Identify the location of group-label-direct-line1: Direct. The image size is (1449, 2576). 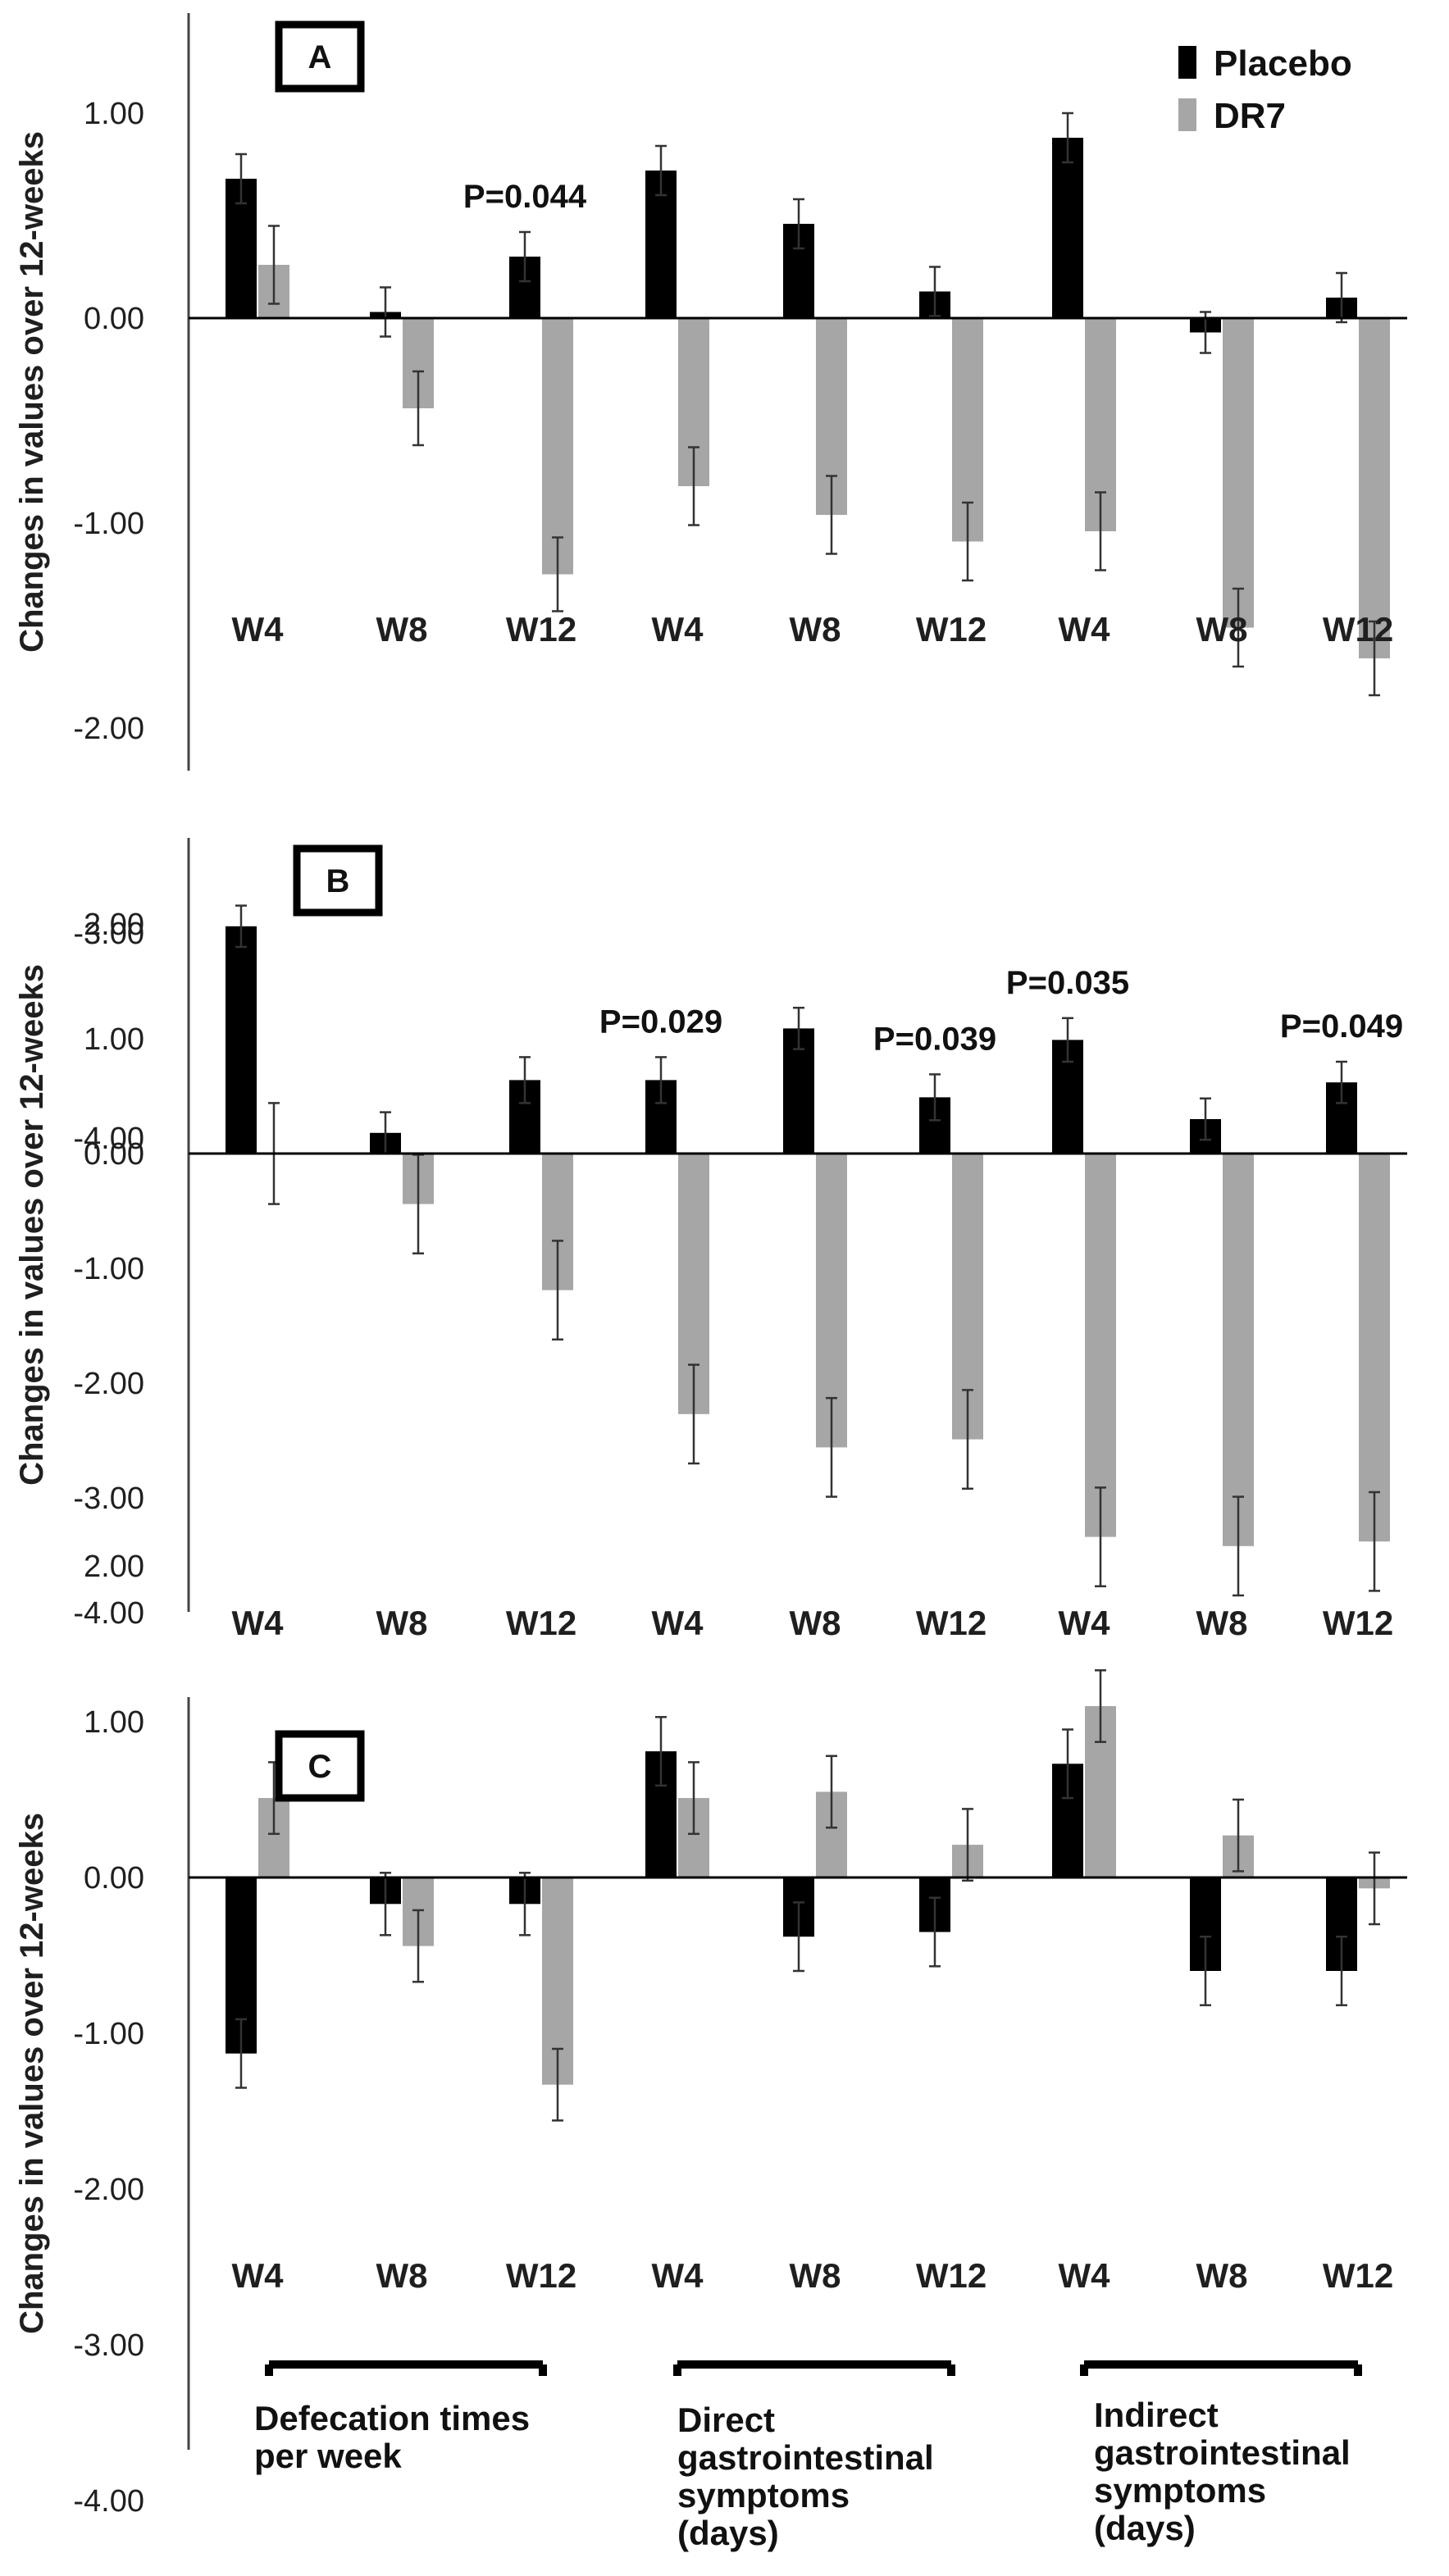
(726, 2420).